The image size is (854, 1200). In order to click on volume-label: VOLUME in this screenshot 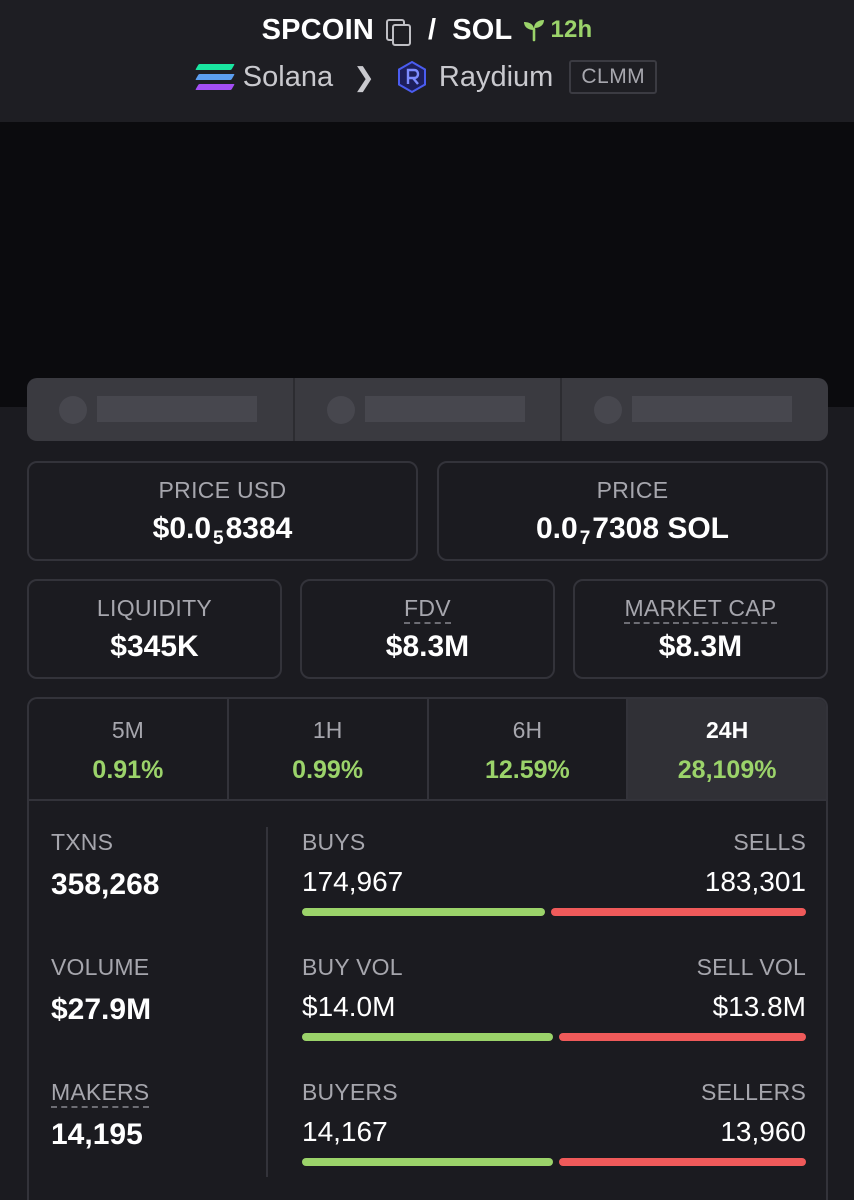, I will do `click(100, 967)`.